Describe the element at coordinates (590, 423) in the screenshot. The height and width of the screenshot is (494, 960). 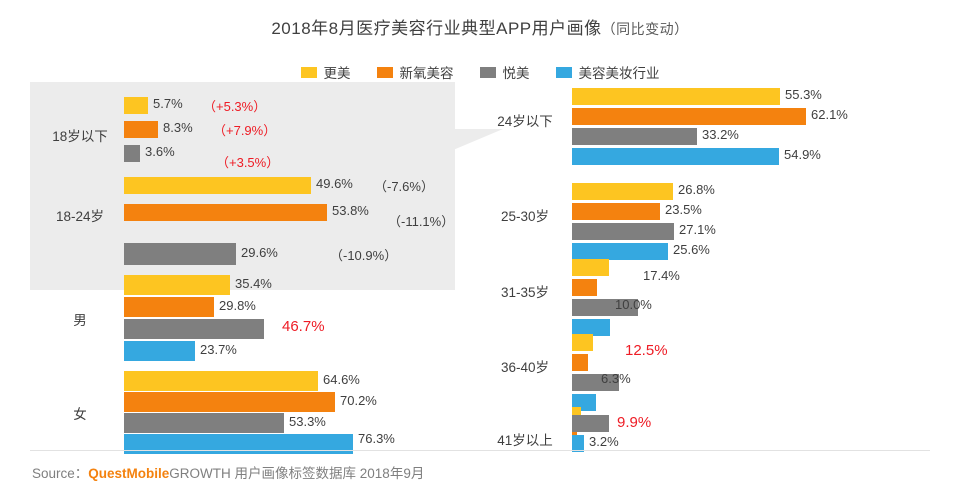
I see `bar-r-41plus-yuemei` at that location.